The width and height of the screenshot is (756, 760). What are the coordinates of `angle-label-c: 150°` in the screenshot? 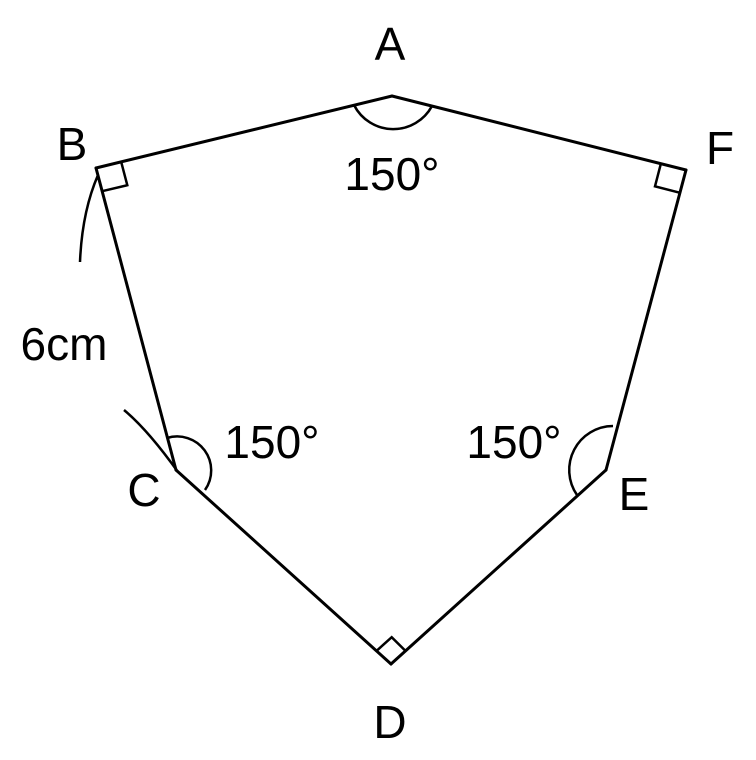 It's located at (271, 442).